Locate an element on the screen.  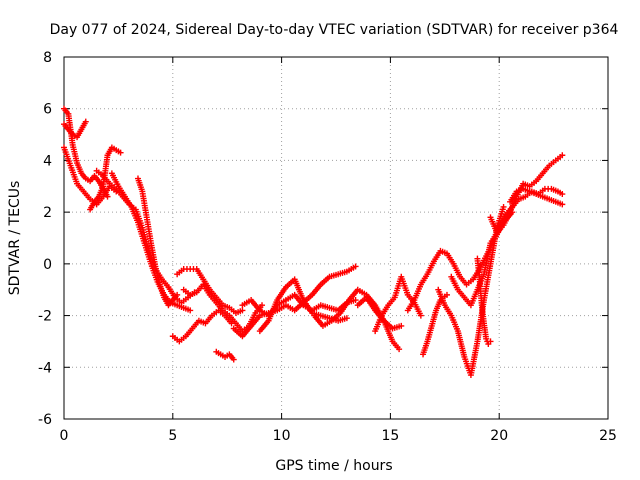
y-axis-label: SDTVAR / TECUs is located at coordinates (15, 238).